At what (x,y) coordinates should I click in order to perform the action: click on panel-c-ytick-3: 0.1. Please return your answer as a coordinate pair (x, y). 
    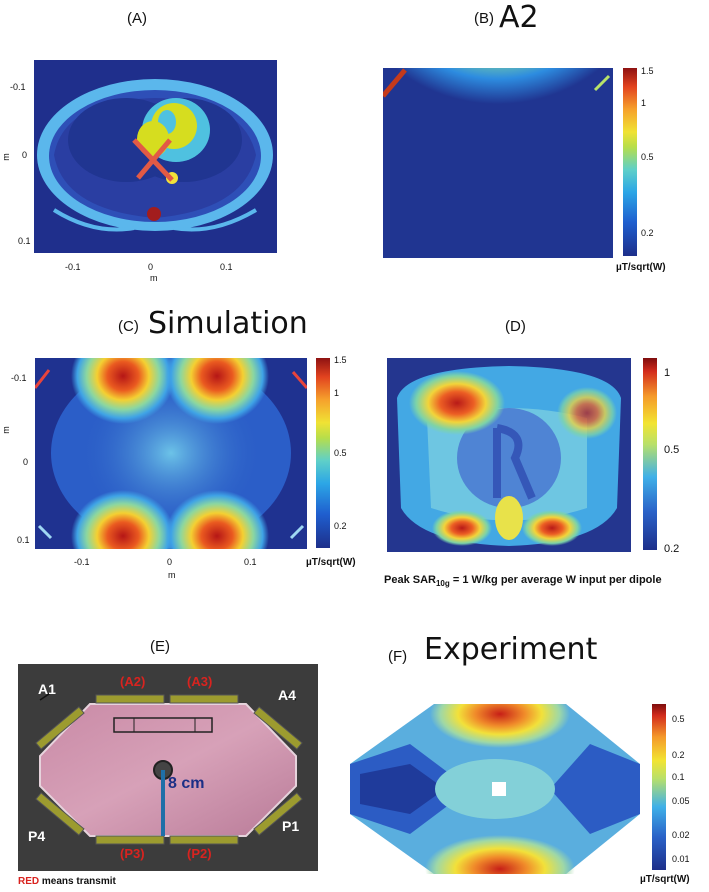
    Looking at the image, I should click on (23, 540).